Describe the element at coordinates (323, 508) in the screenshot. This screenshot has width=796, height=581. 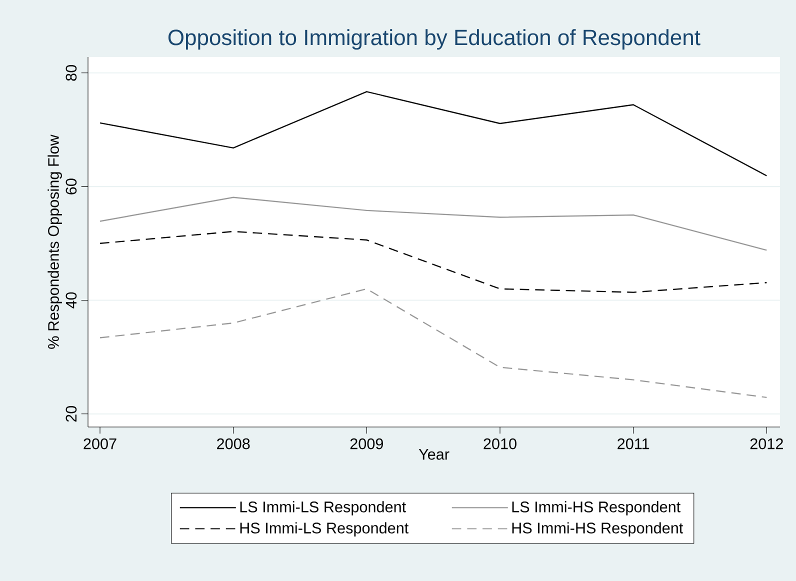
I see `legend-label: LS Immi-LS Respondent` at that location.